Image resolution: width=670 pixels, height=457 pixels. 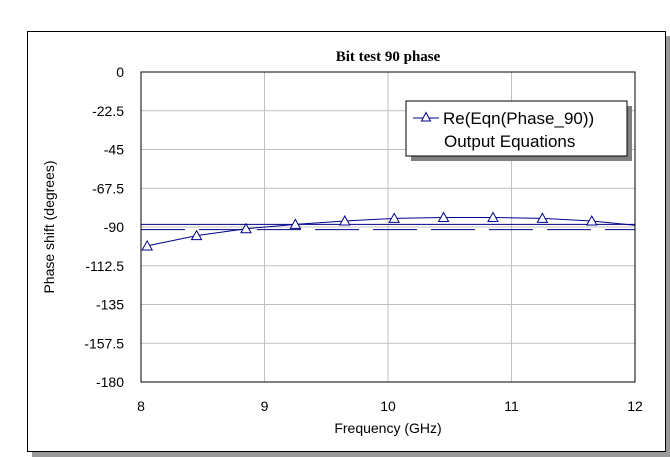 I want to click on y-tick-label: -67.5, so click(x=108, y=188).